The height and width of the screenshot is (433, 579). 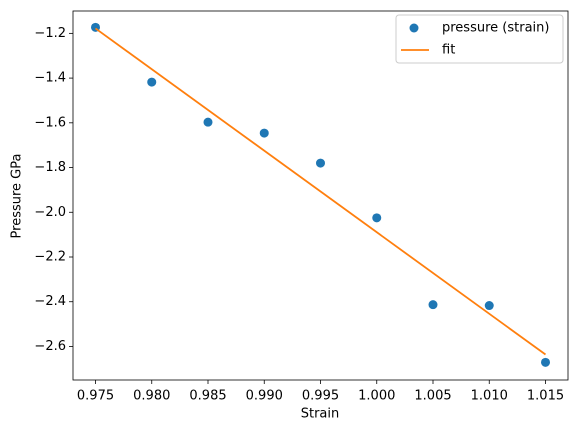 What do you see at coordinates (50, 257) in the screenshot?
I see `y-tick-label: −2.2` at bounding box center [50, 257].